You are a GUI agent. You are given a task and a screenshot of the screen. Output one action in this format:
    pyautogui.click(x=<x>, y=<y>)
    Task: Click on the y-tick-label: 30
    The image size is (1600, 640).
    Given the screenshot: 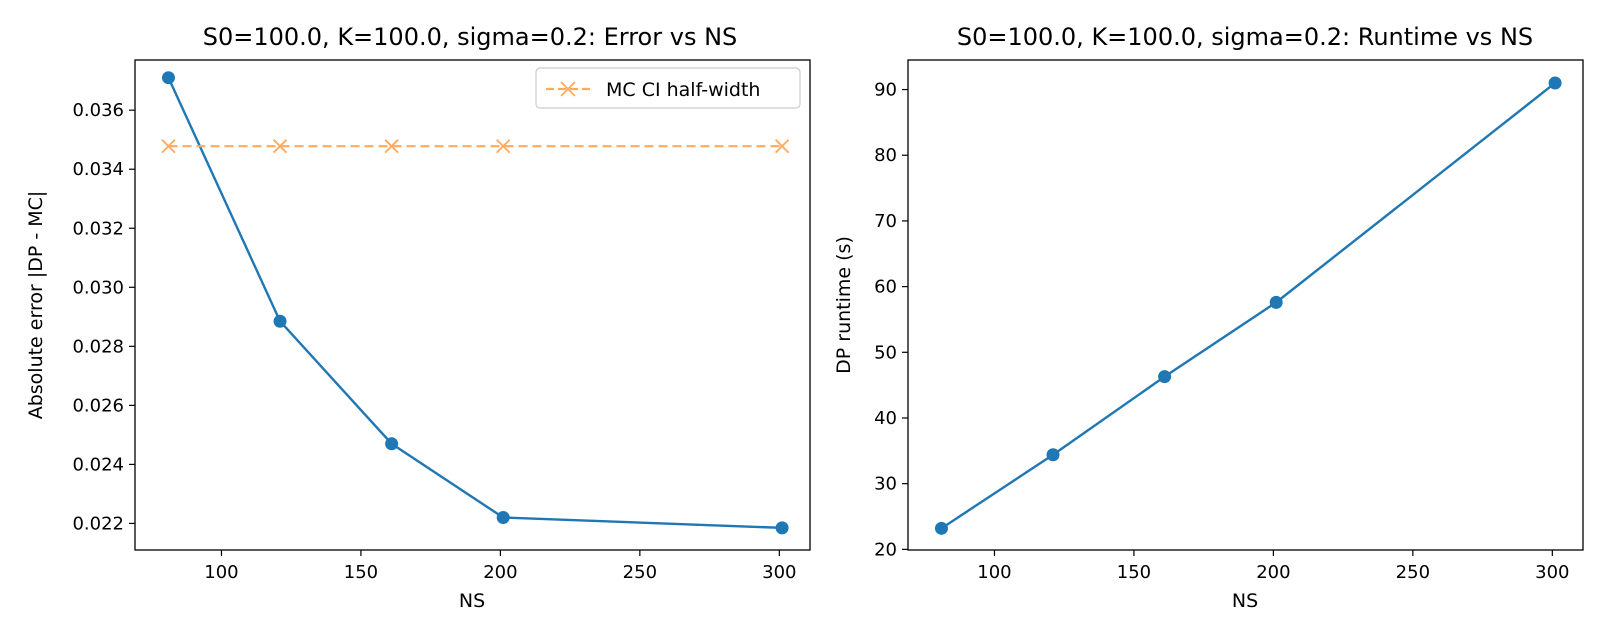 What is the action you would take?
    pyautogui.click(x=885, y=484)
    